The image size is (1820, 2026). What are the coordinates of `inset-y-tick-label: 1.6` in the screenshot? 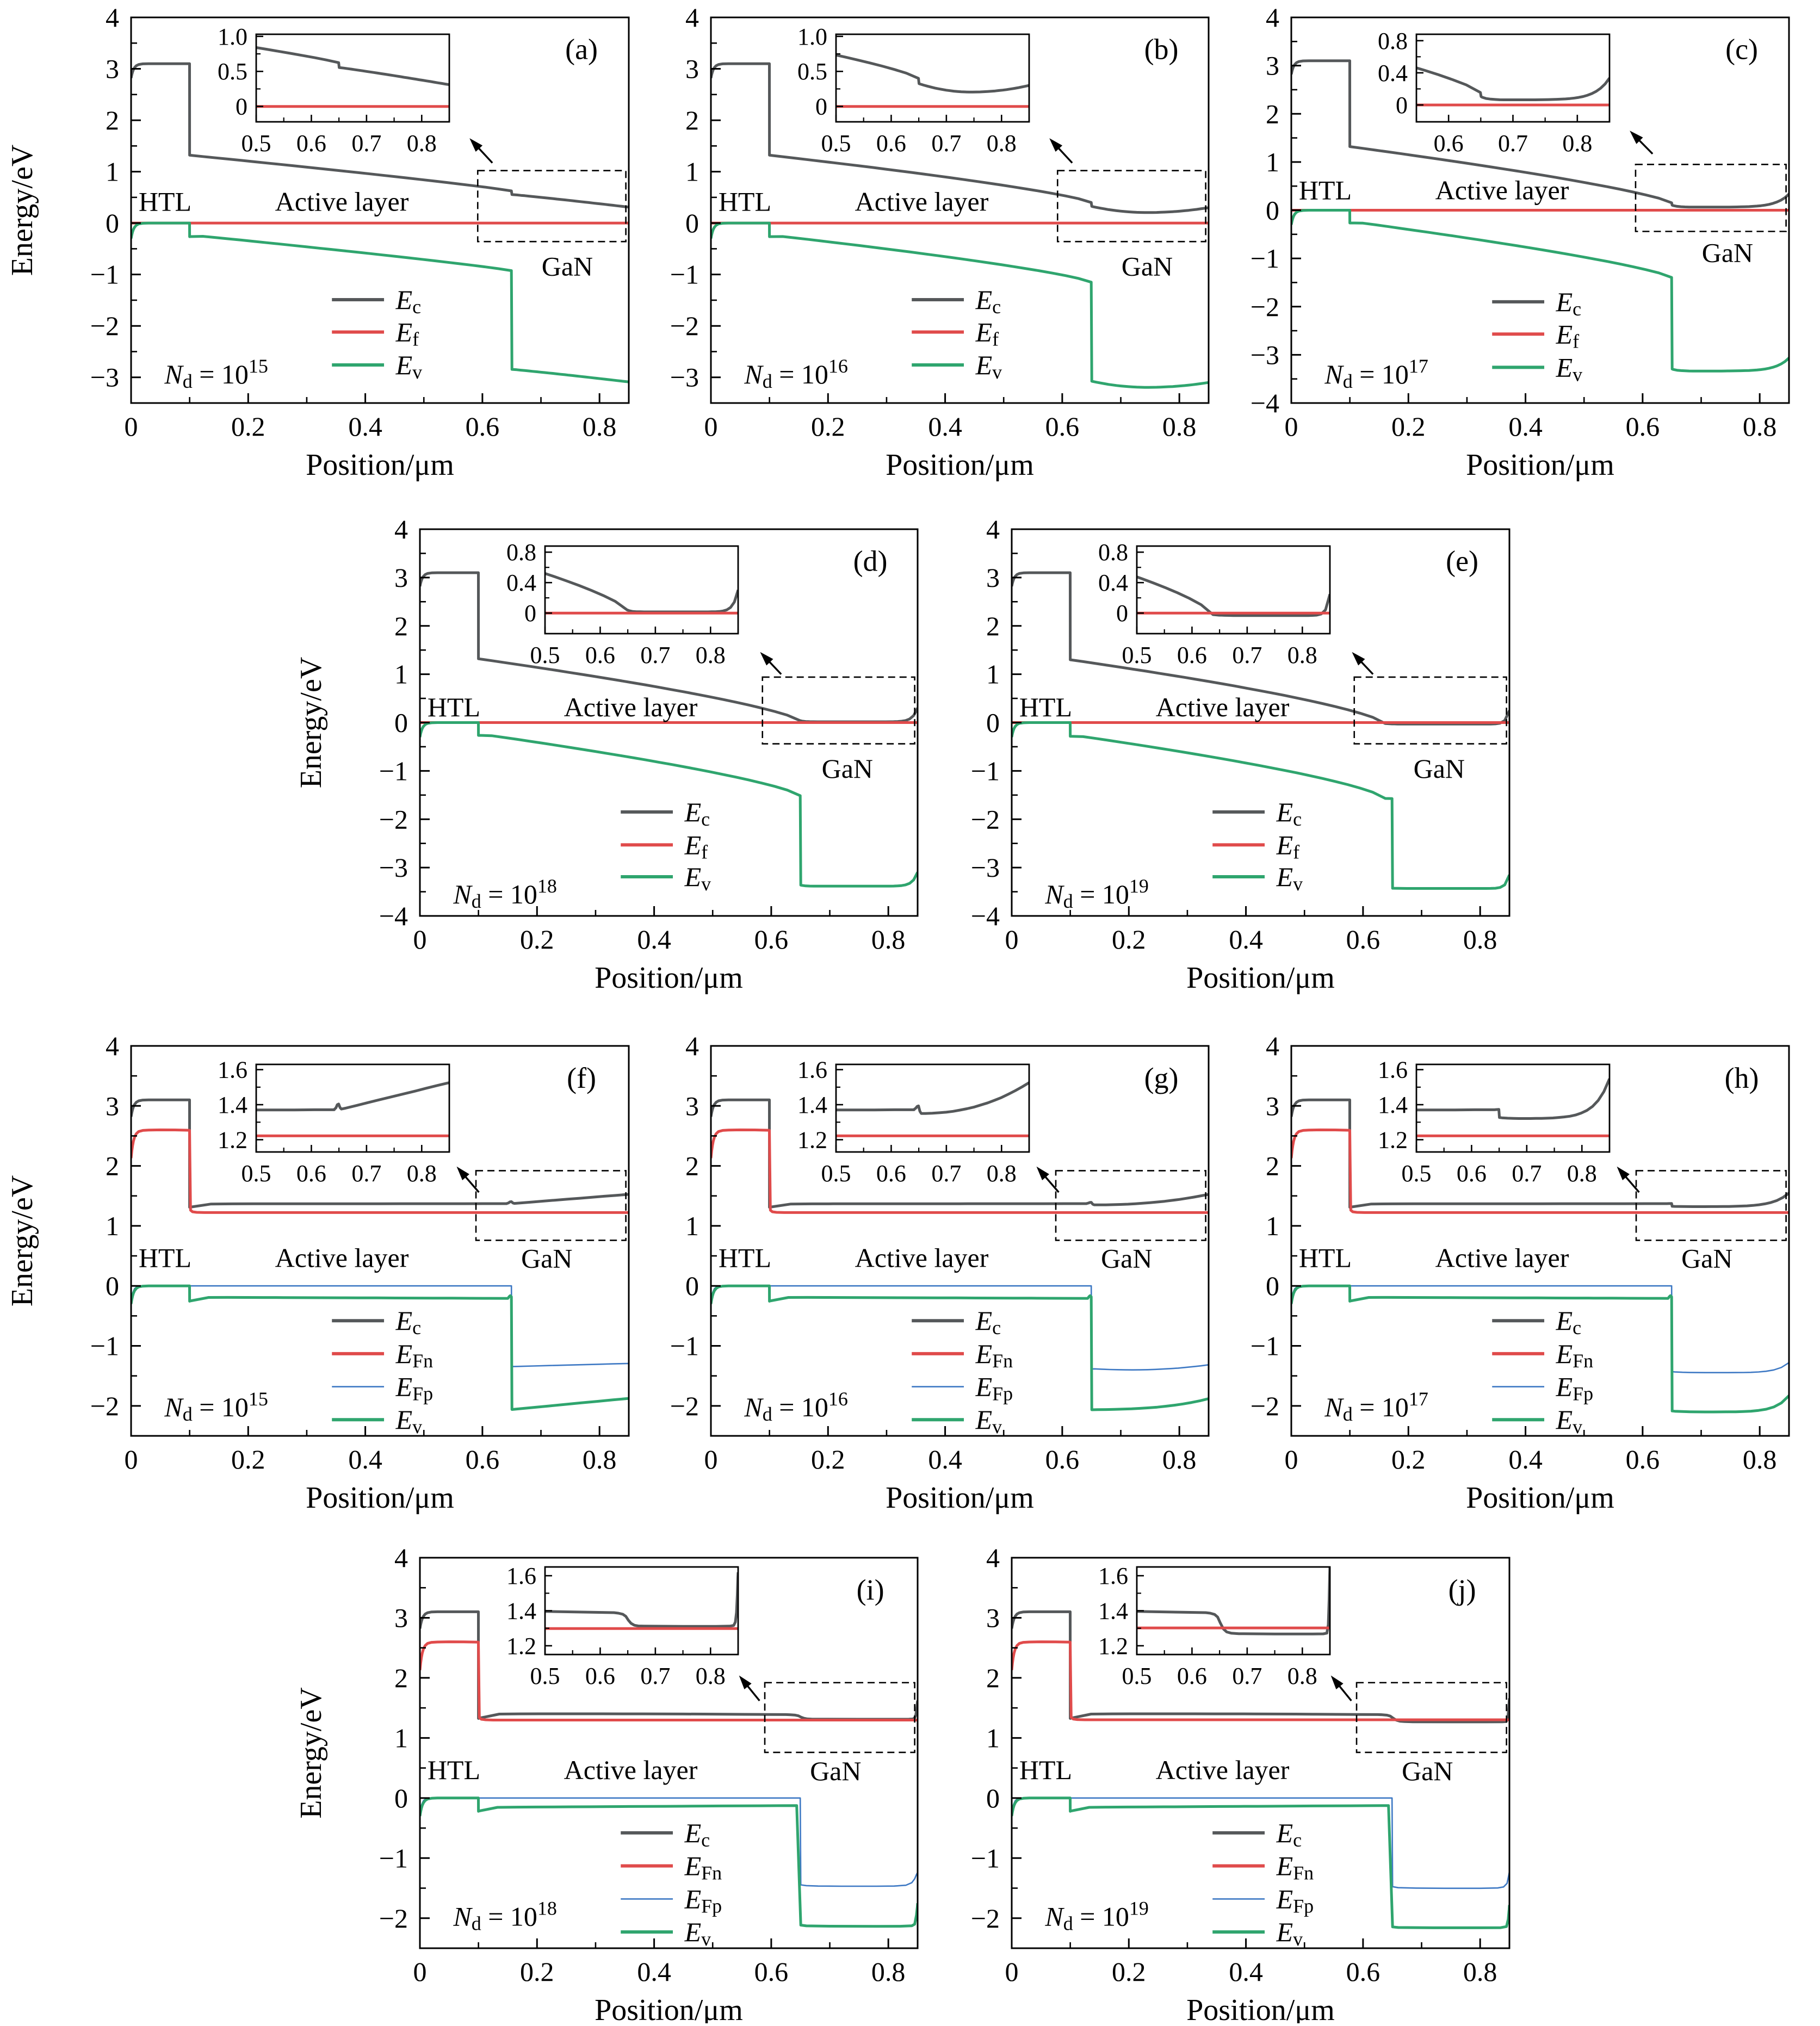 It's located at (1393, 1070).